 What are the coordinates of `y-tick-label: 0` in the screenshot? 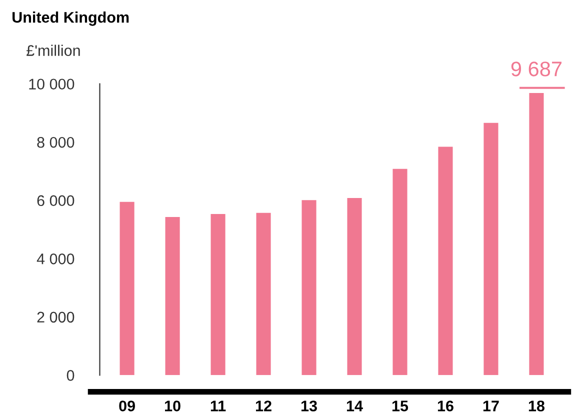 It's located at (70, 375).